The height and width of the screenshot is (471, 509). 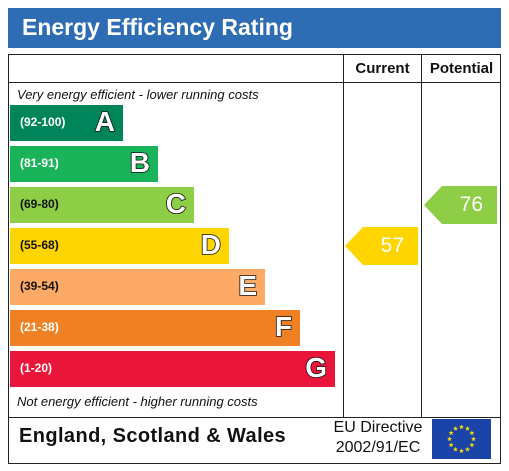 I want to click on band-range-label: (21-38), so click(x=39, y=327).